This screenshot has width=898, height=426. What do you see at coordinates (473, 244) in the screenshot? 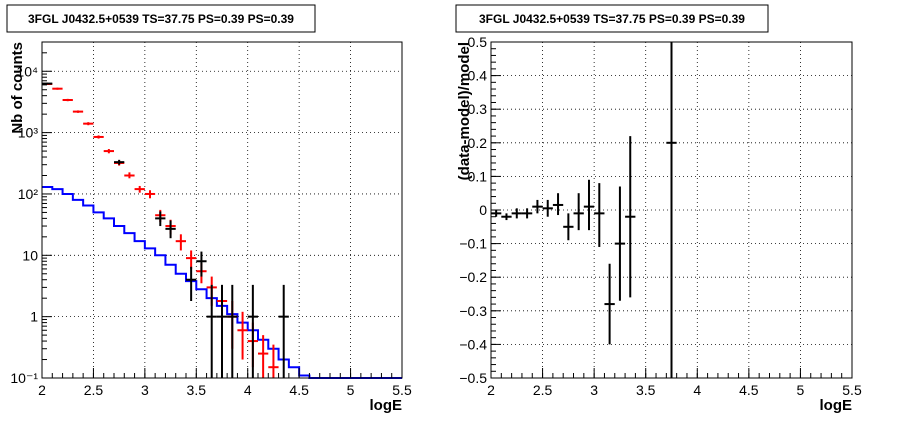
I see `residual-y-tick-label: −0.1` at bounding box center [473, 244].